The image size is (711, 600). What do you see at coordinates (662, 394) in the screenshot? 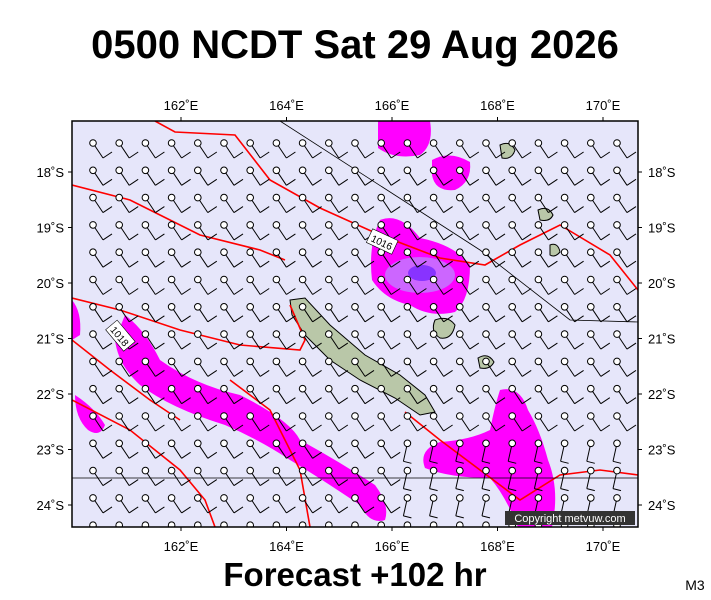
I see `lat-label: 22˚S` at bounding box center [662, 394].